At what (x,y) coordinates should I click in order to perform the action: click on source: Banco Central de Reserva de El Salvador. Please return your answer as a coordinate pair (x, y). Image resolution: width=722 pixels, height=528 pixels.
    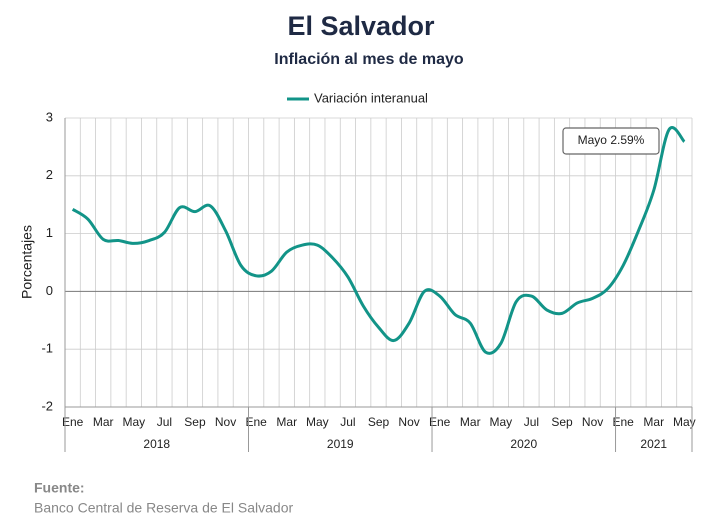
    Looking at the image, I should click on (163, 508).